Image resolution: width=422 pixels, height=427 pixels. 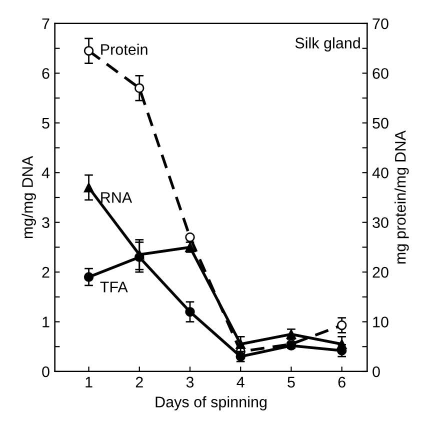 I want to click on x-axis-title: Days of spinning, so click(x=211, y=403).